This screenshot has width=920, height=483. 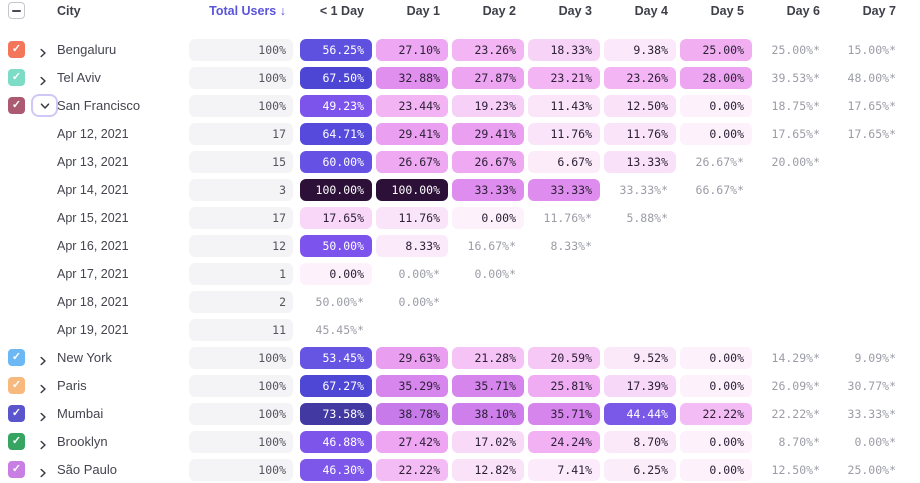 I want to click on retention-cell-incomplete: 18.75%*, so click(x=795, y=106).